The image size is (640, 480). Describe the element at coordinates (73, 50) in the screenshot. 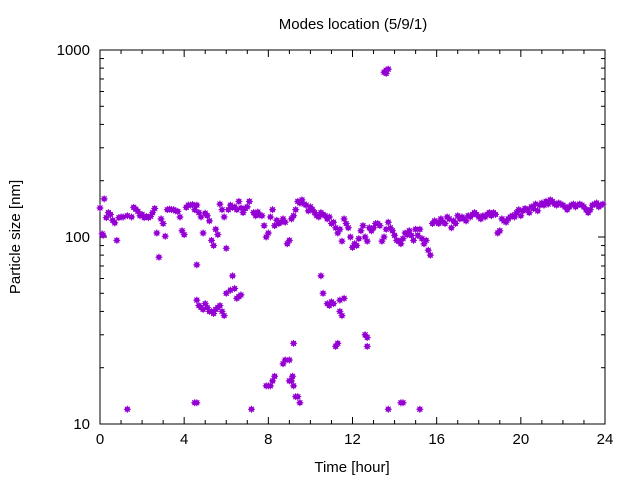

I see `y-tick-label: 1000` at that location.